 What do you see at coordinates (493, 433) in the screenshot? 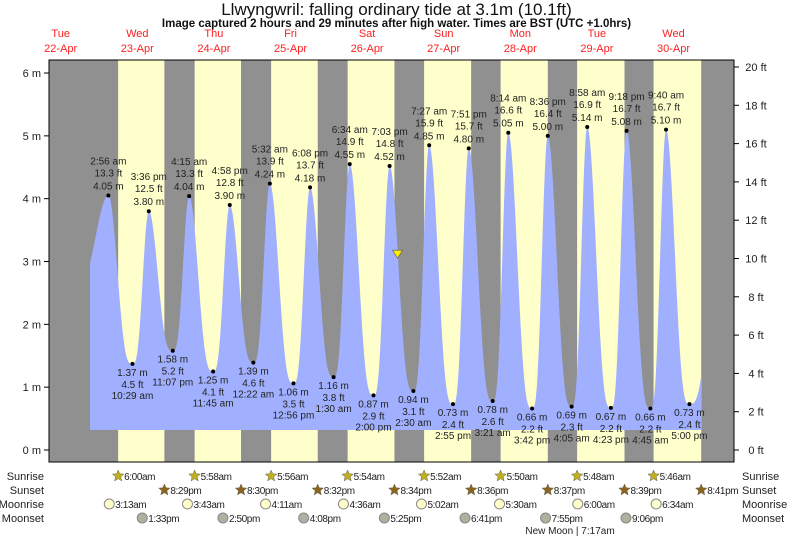
I see `low-tide-time: 3:21 am` at bounding box center [493, 433].